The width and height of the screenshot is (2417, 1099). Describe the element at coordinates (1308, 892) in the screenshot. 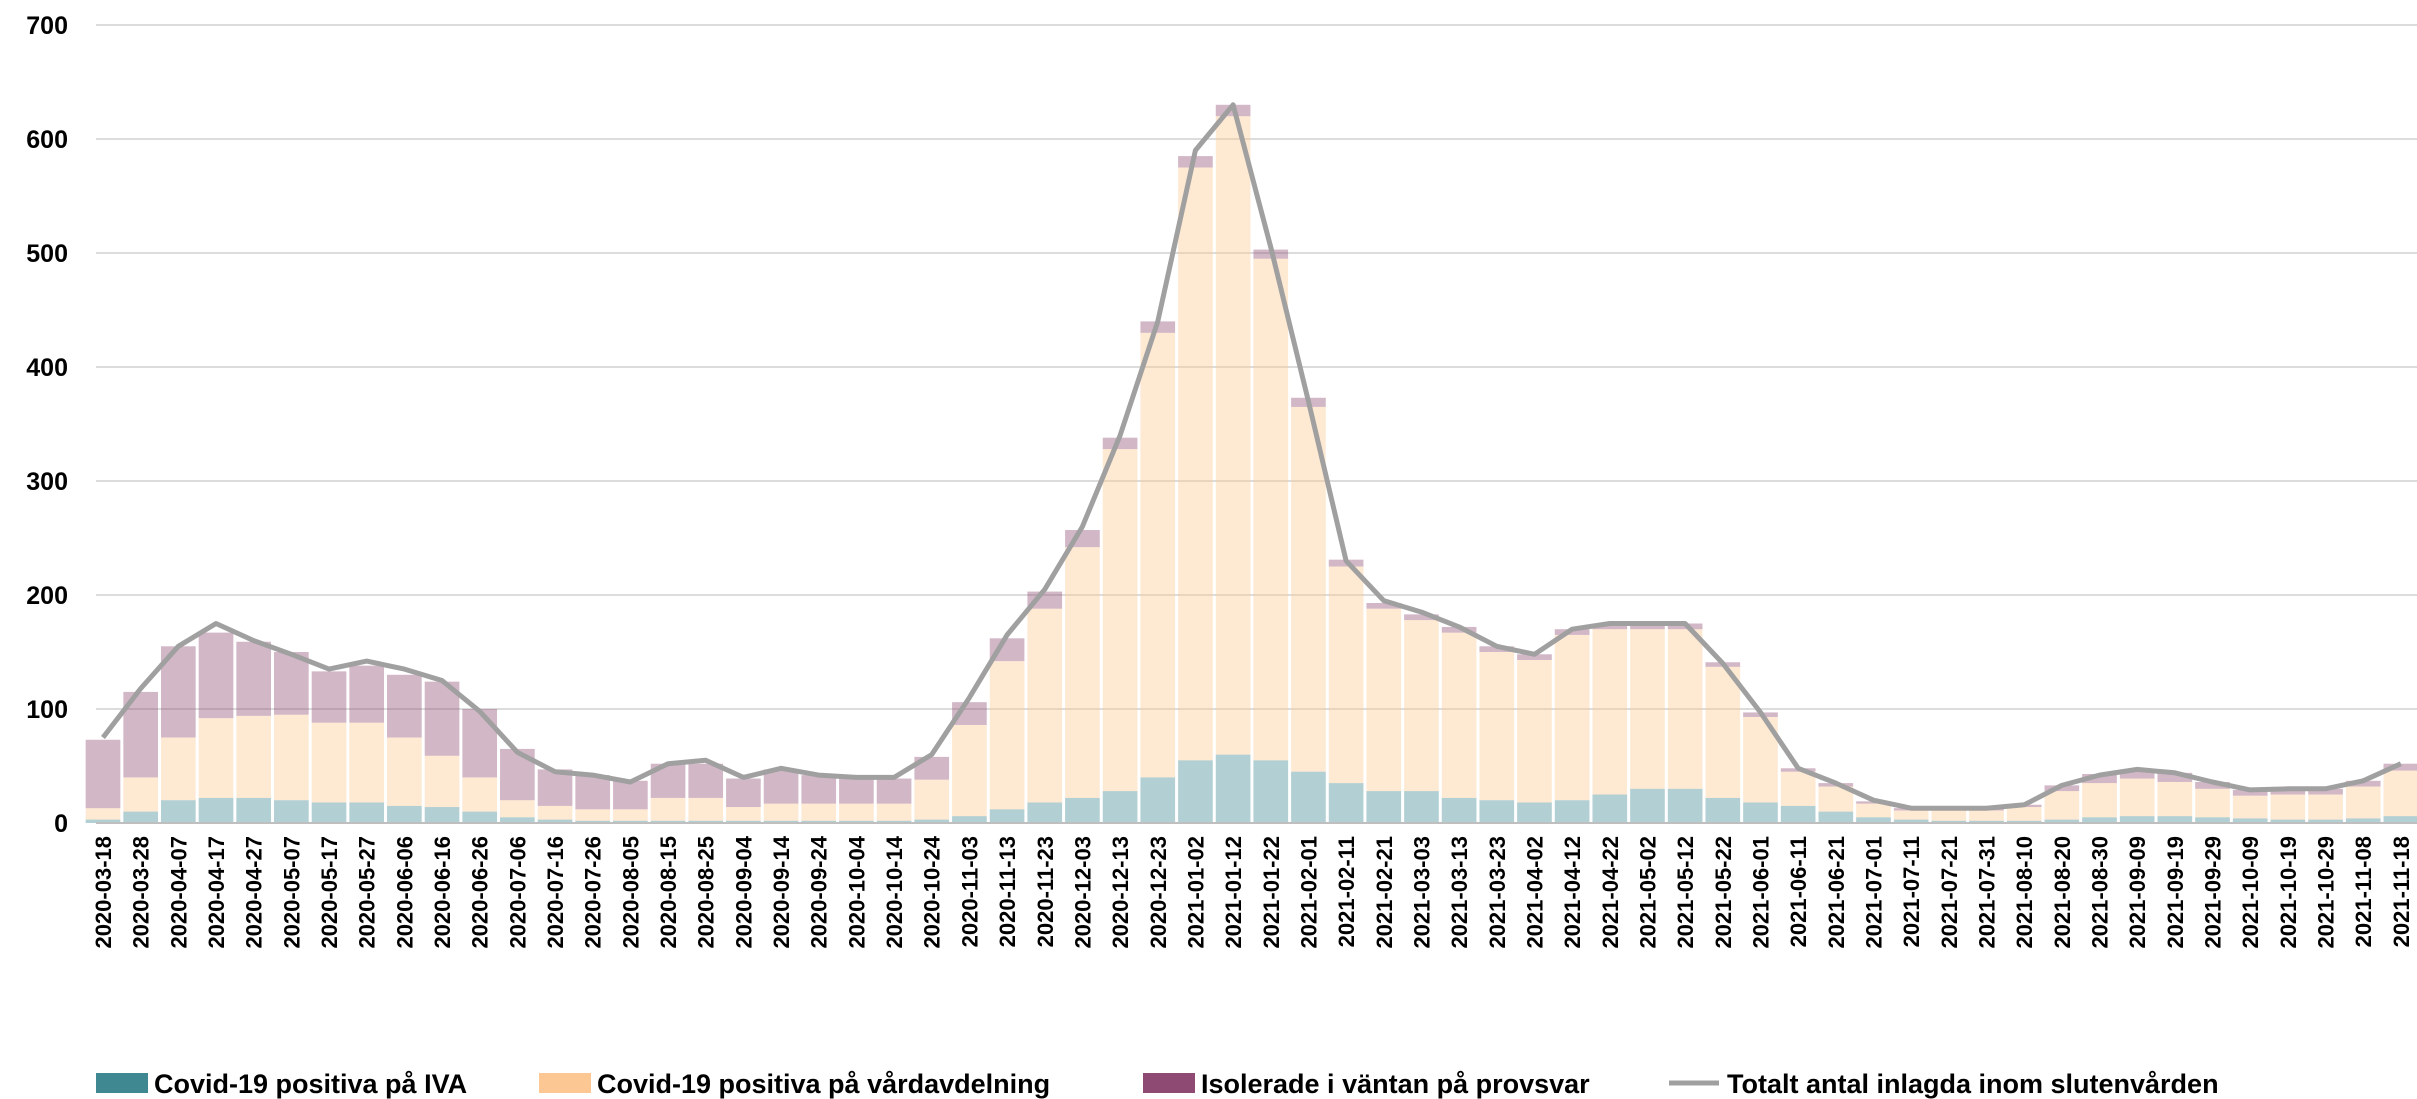

I see `x-tick-label: 2021-02-01` at that location.